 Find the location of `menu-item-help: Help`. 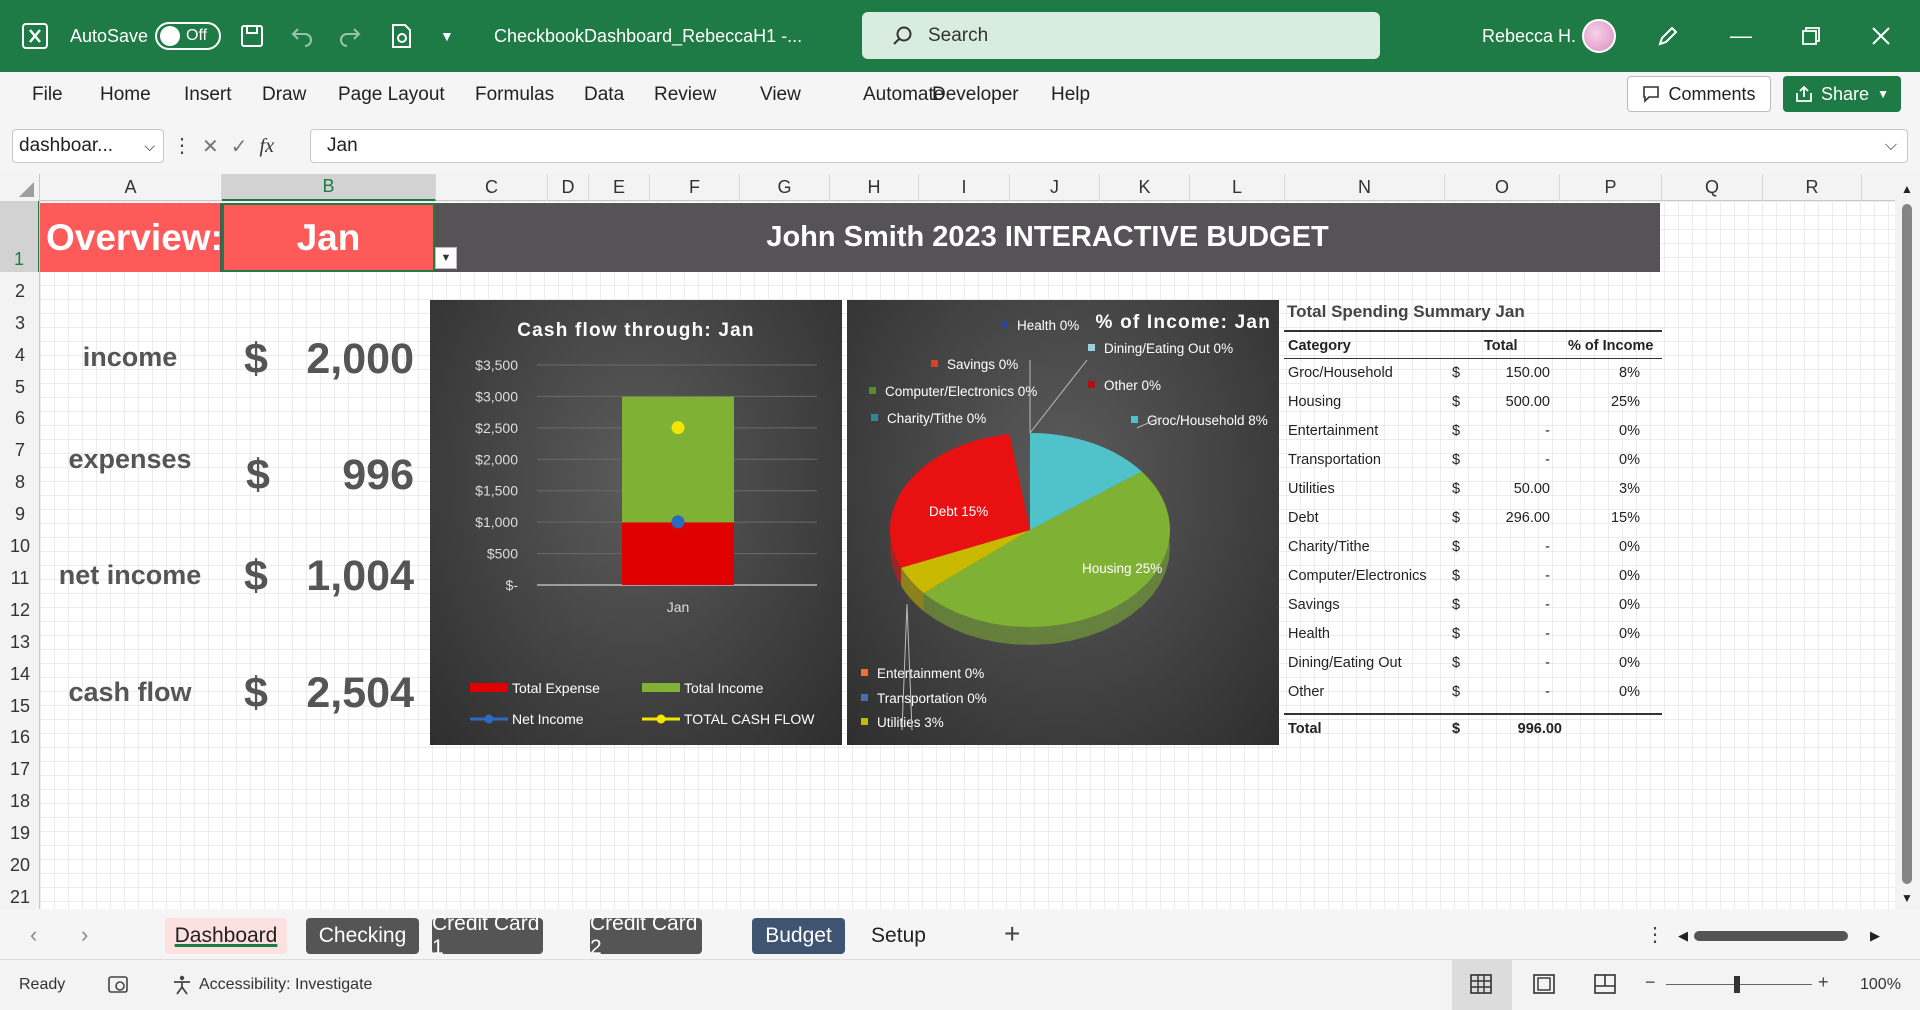

menu-item-help: Help is located at coordinates (1071, 94).